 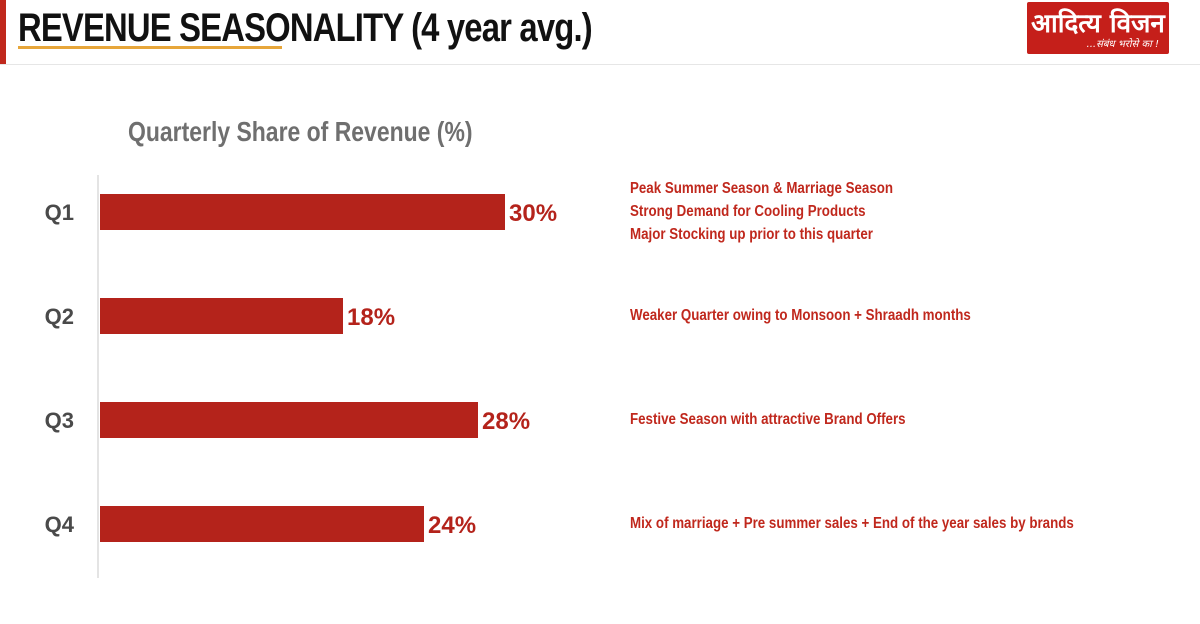 What do you see at coordinates (262, 524) in the screenshot?
I see `bar-q4` at bounding box center [262, 524].